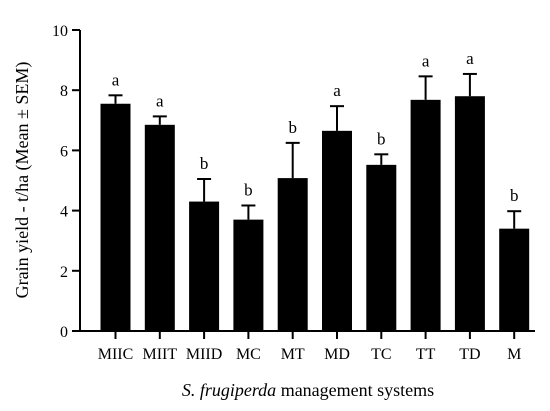 The width and height of the screenshot is (550, 411). Describe the element at coordinates (204, 266) in the screenshot. I see `bar-miid` at that location.